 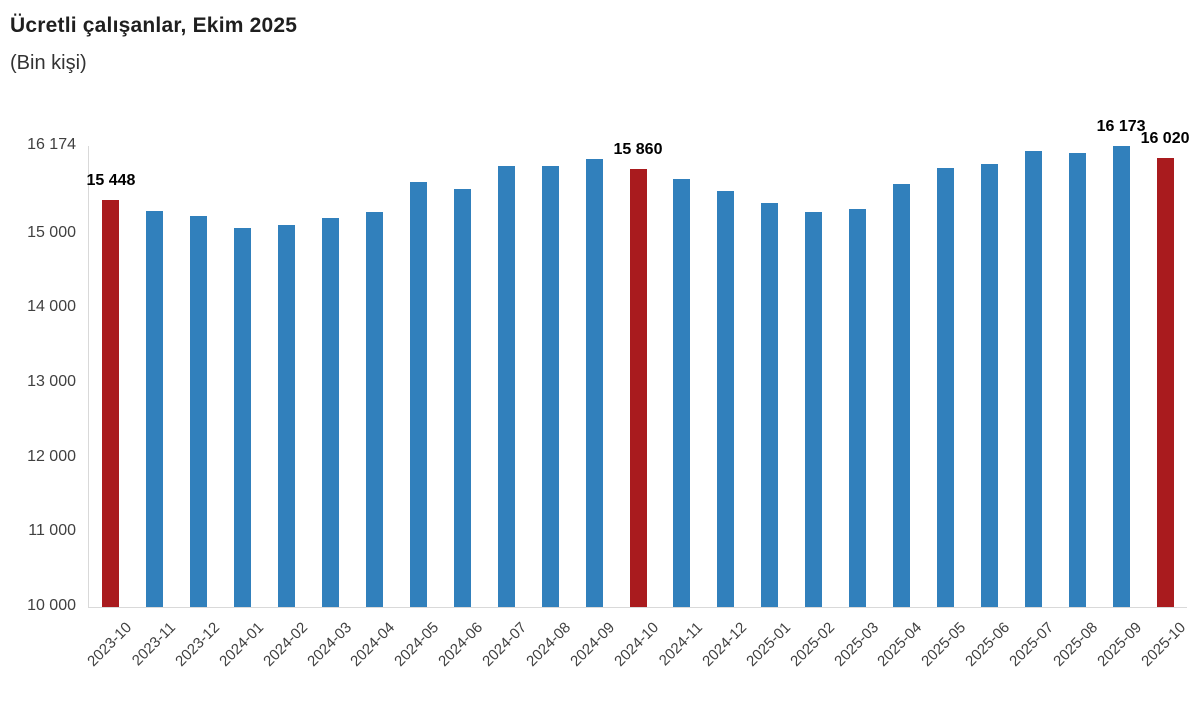 What do you see at coordinates (51, 605) in the screenshot?
I see `y-tick-label: 10 000` at bounding box center [51, 605].